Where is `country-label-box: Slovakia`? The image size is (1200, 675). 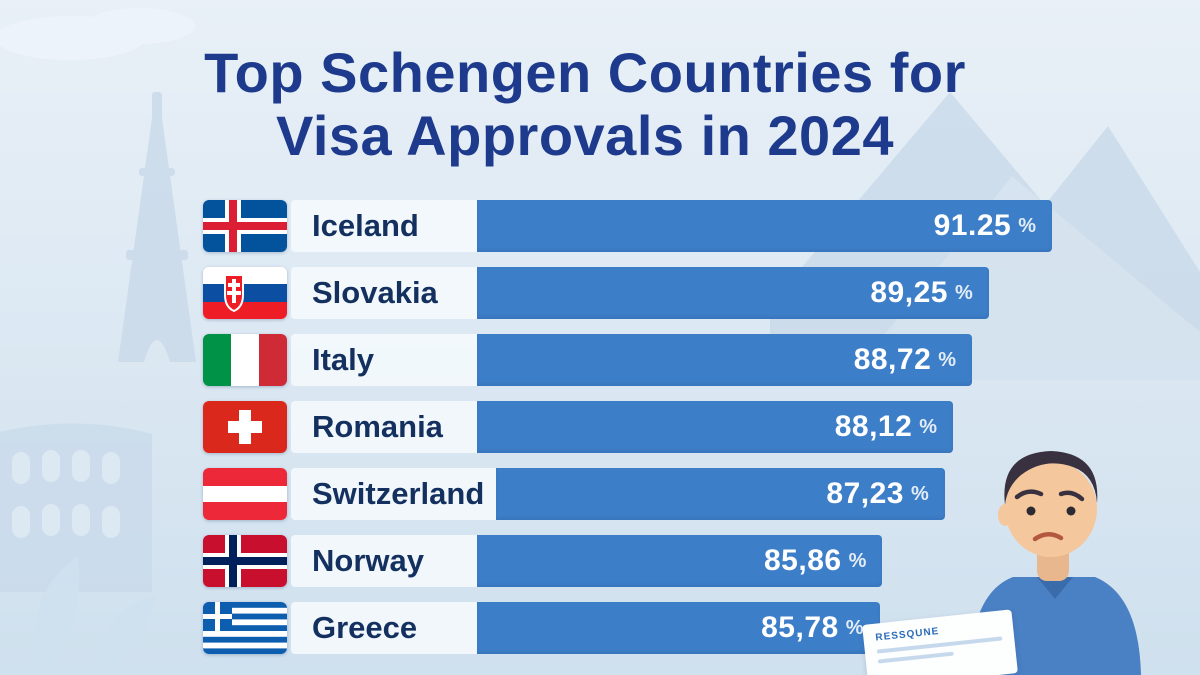
country-label-box: Slovakia is located at coordinates (384, 293).